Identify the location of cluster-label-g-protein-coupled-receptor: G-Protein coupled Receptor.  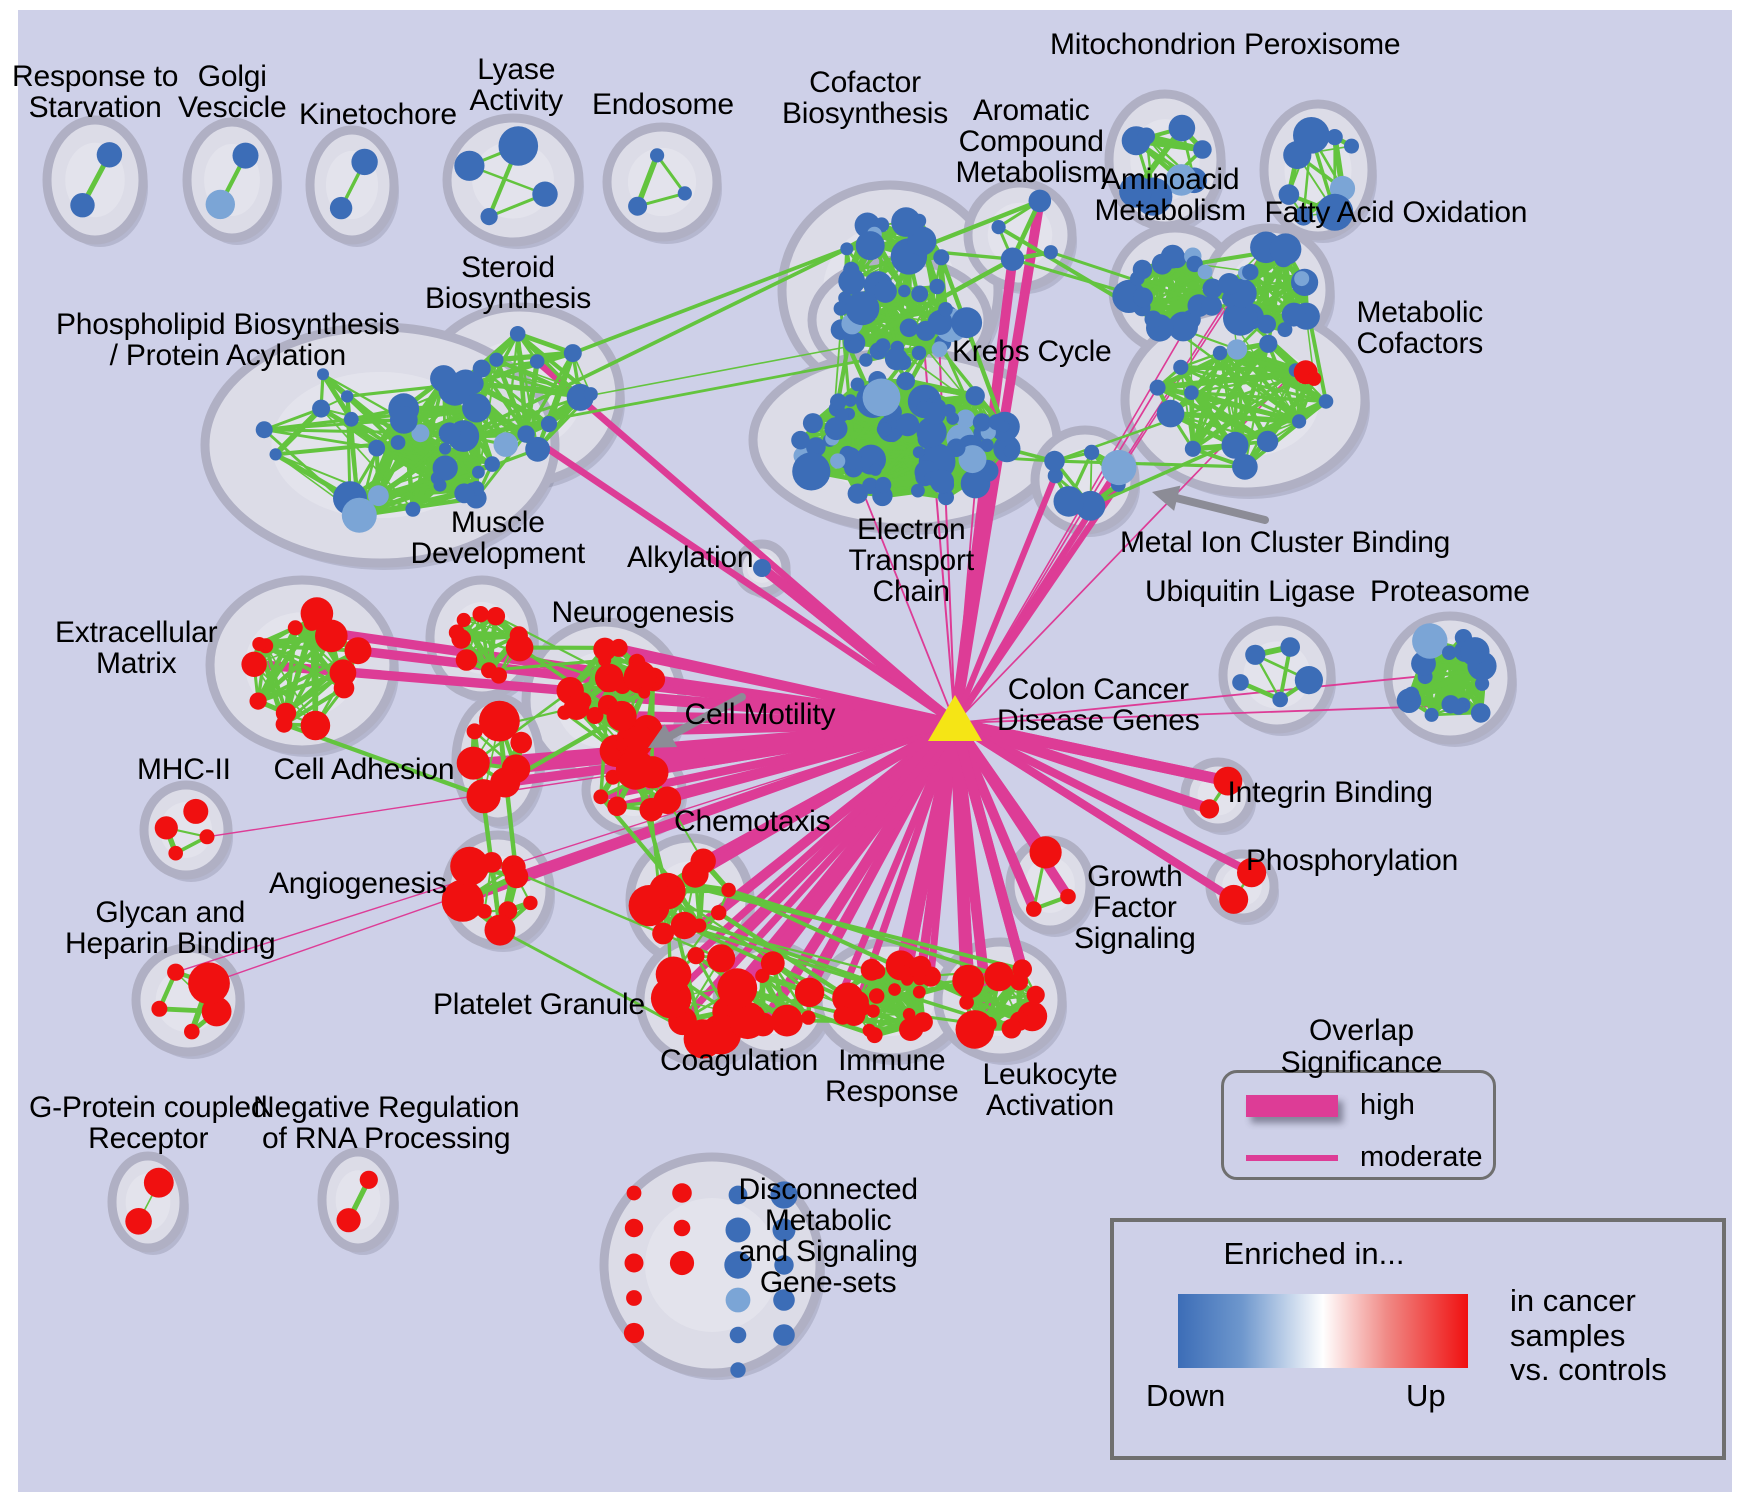
(148, 1123).